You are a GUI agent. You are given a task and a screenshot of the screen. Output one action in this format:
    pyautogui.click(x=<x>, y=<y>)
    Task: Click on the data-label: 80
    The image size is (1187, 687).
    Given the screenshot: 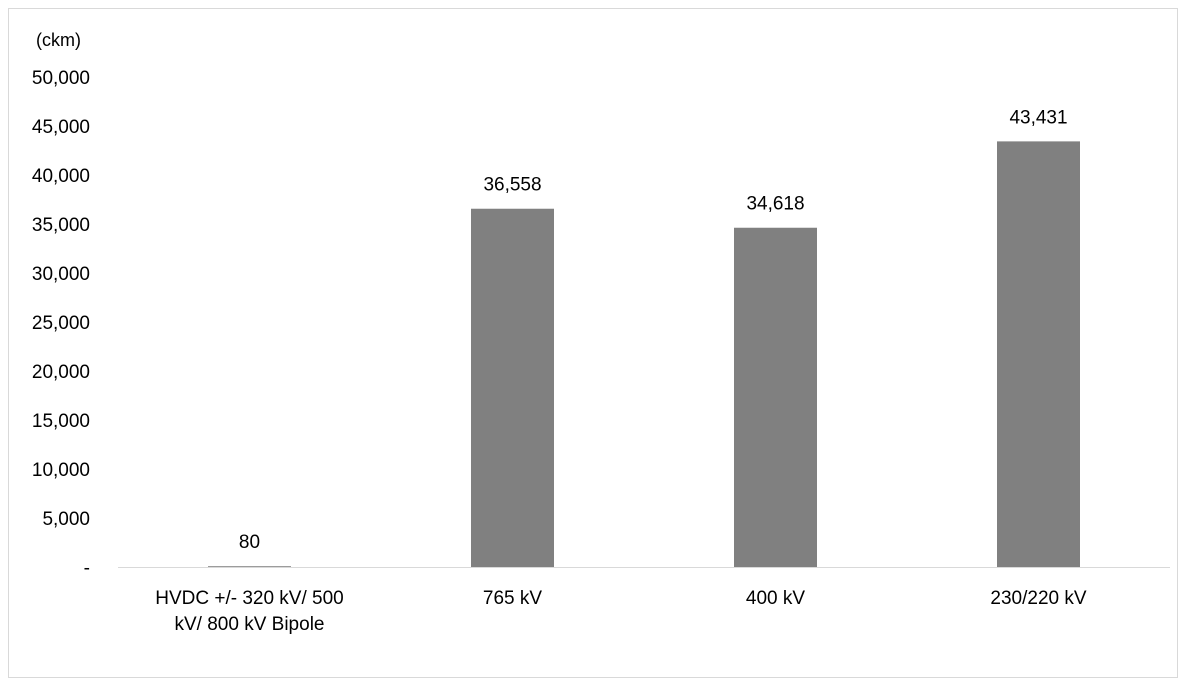 What is the action you would take?
    pyautogui.click(x=249, y=542)
    